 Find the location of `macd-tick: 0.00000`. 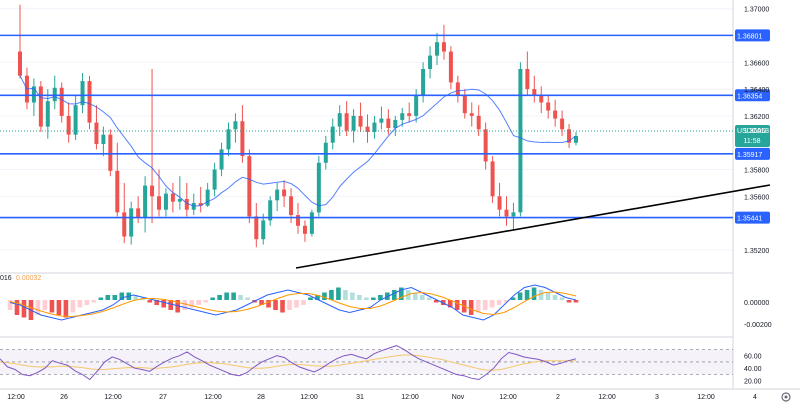

macd-tick: 0.00000 is located at coordinates (756, 303).